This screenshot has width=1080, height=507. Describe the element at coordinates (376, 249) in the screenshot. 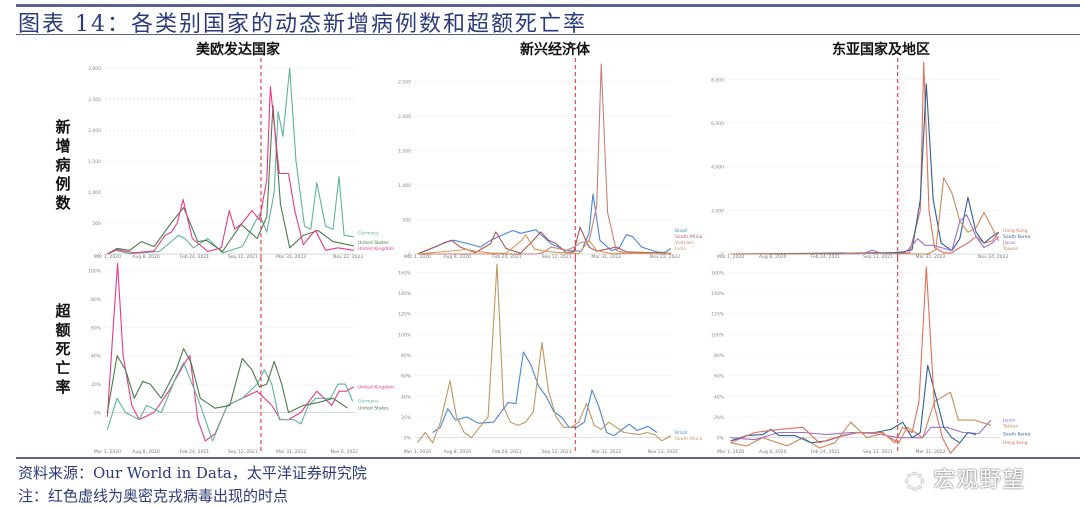

I see `legend-label: United Kingdom` at that location.